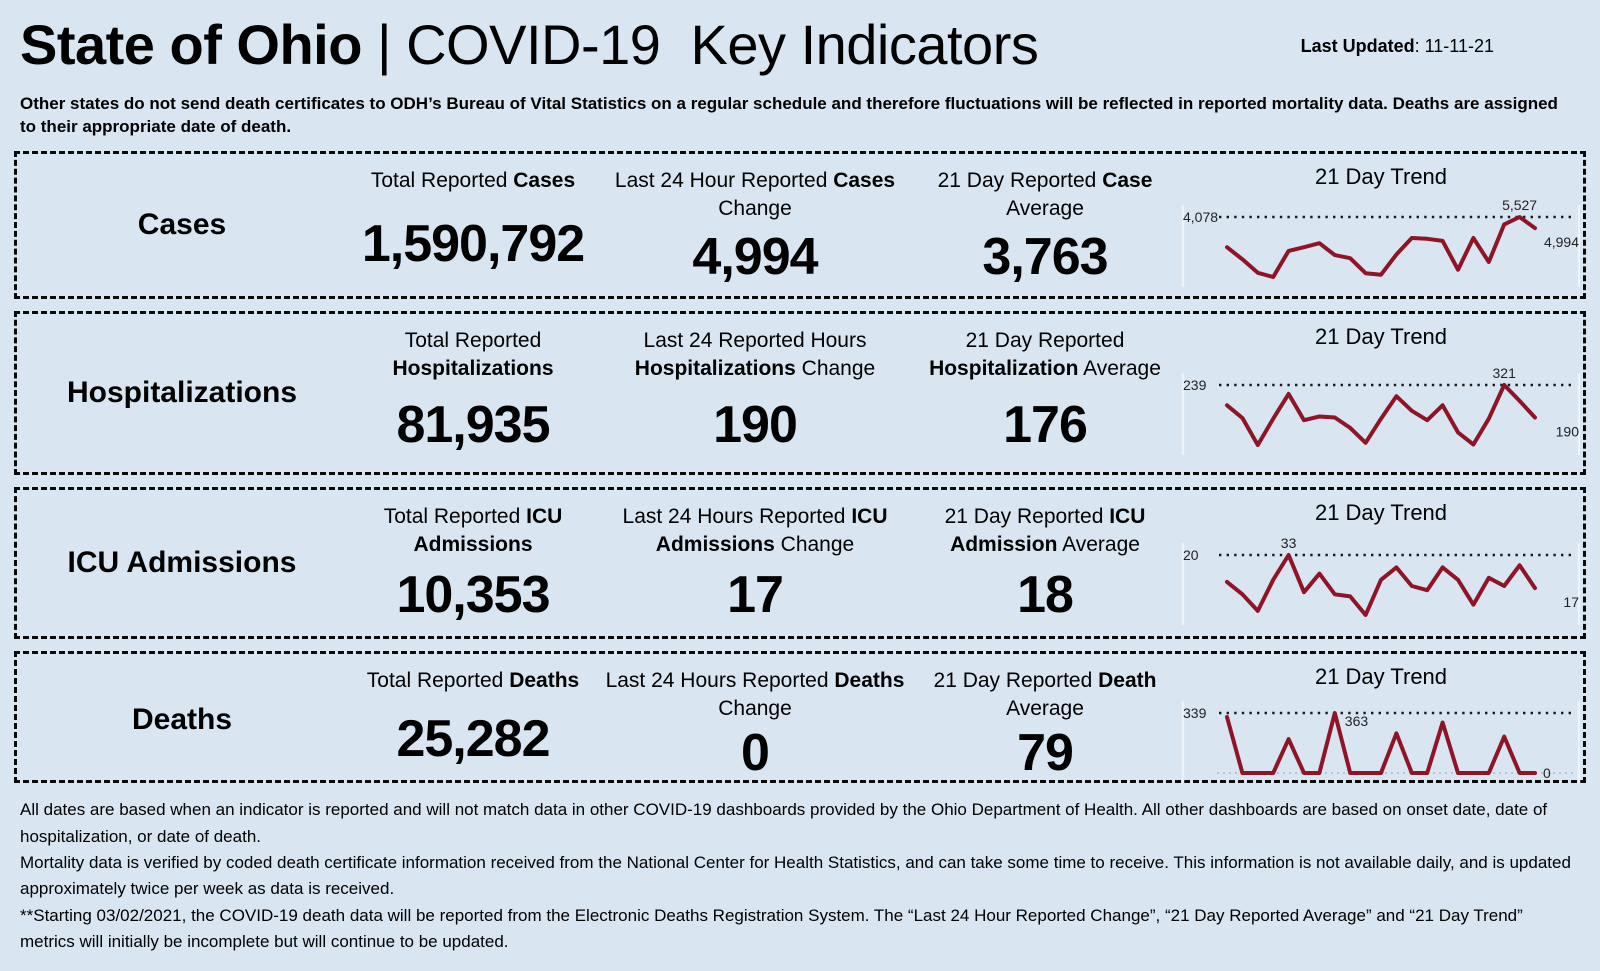  What do you see at coordinates (182, 225) in the screenshot?
I see `row-label-cases: Cases` at bounding box center [182, 225].